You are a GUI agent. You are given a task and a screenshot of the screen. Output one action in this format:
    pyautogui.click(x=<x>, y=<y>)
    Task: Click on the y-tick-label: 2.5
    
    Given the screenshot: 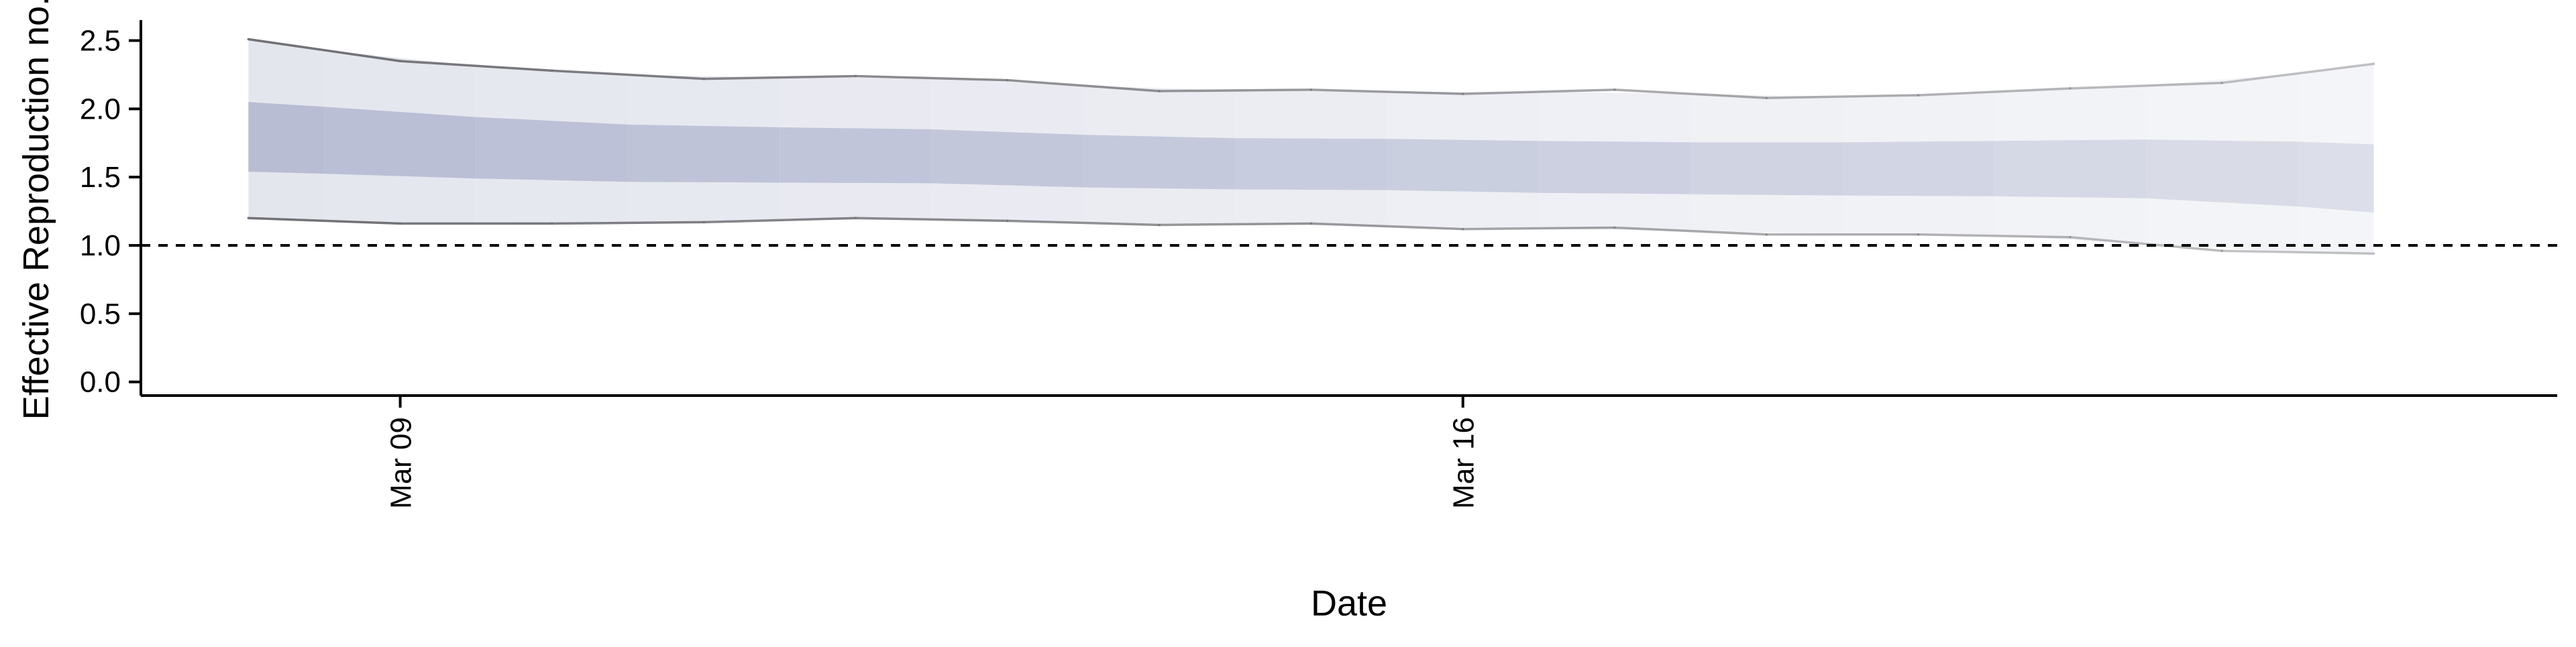 What is the action you would take?
    pyautogui.click(x=100, y=41)
    